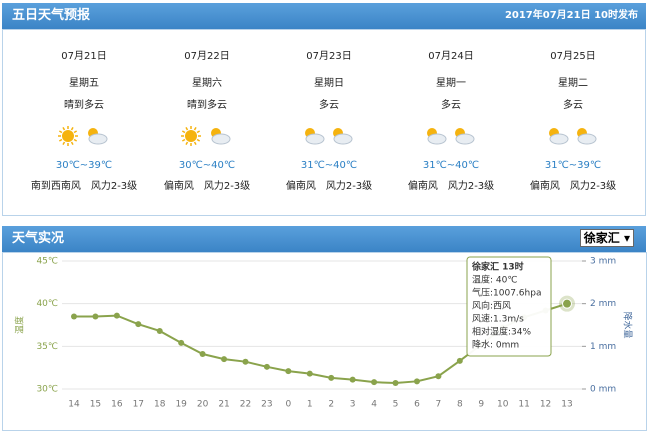 The image size is (650, 432). Describe the element at coordinates (603, 262) in the screenshot. I see `y2-tick-label: 3 mm` at that location.